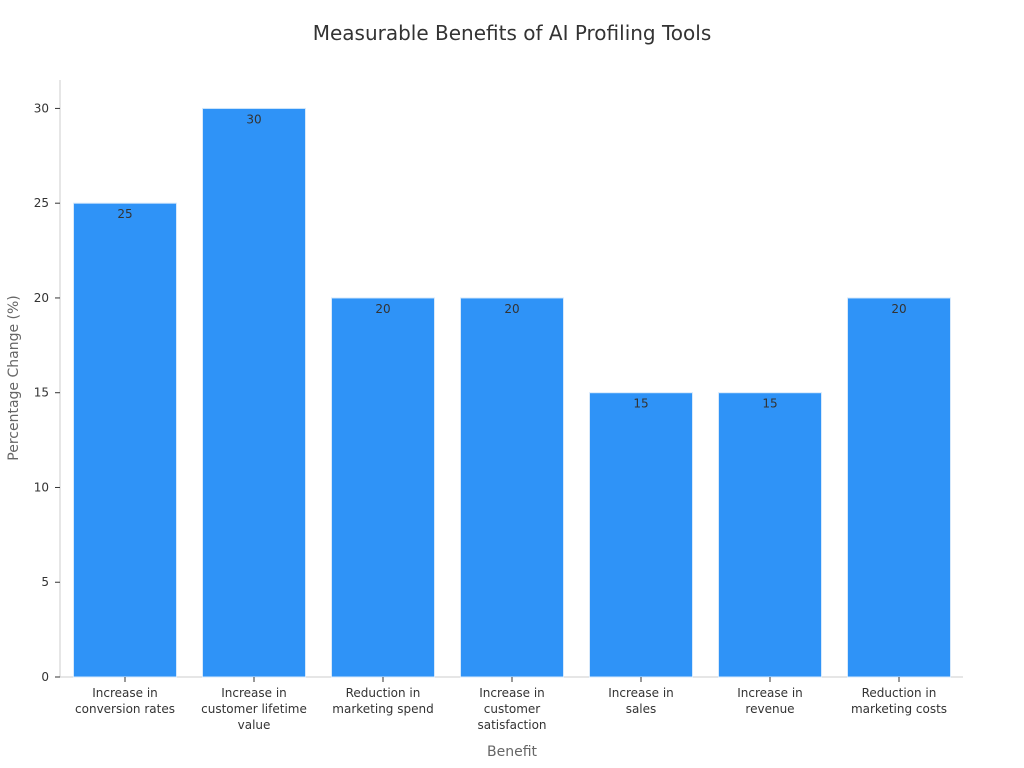 Image resolution: width=1024 pixels, height=768 pixels. I want to click on x-axis-title: Benefit, so click(512, 752).